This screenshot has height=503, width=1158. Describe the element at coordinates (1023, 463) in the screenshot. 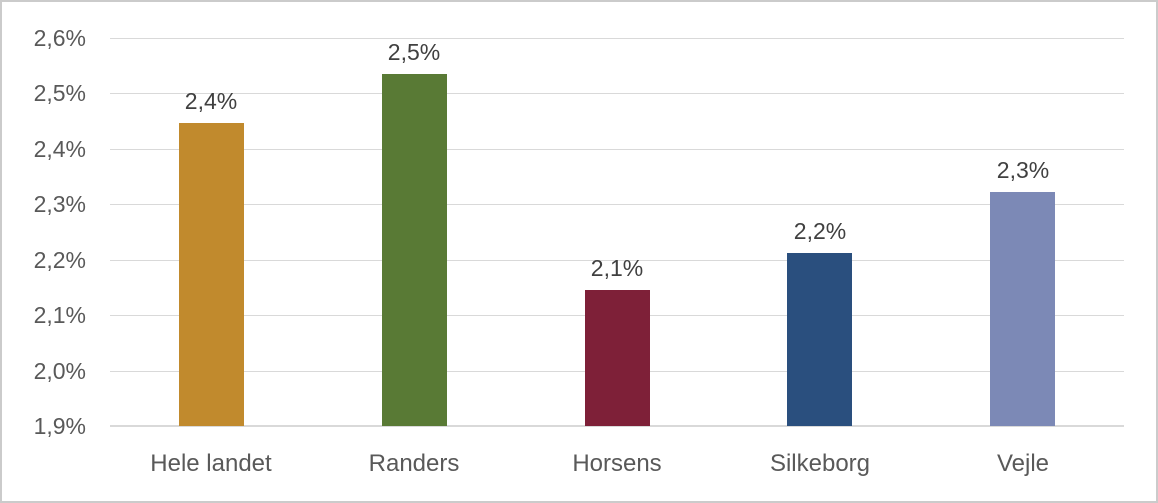

I see `x-axis-category-label: Vejle` at that location.